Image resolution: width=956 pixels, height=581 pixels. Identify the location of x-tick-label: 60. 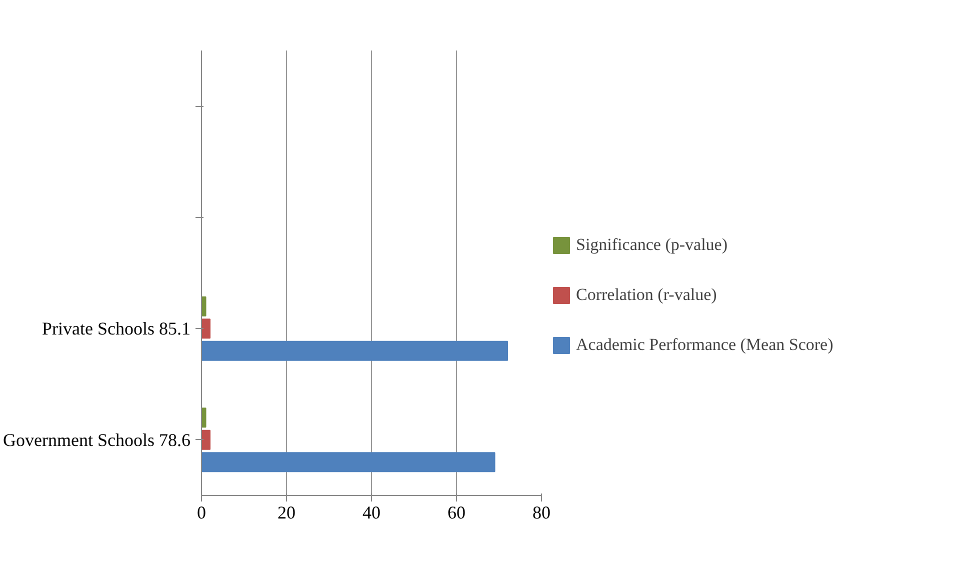
(457, 512).